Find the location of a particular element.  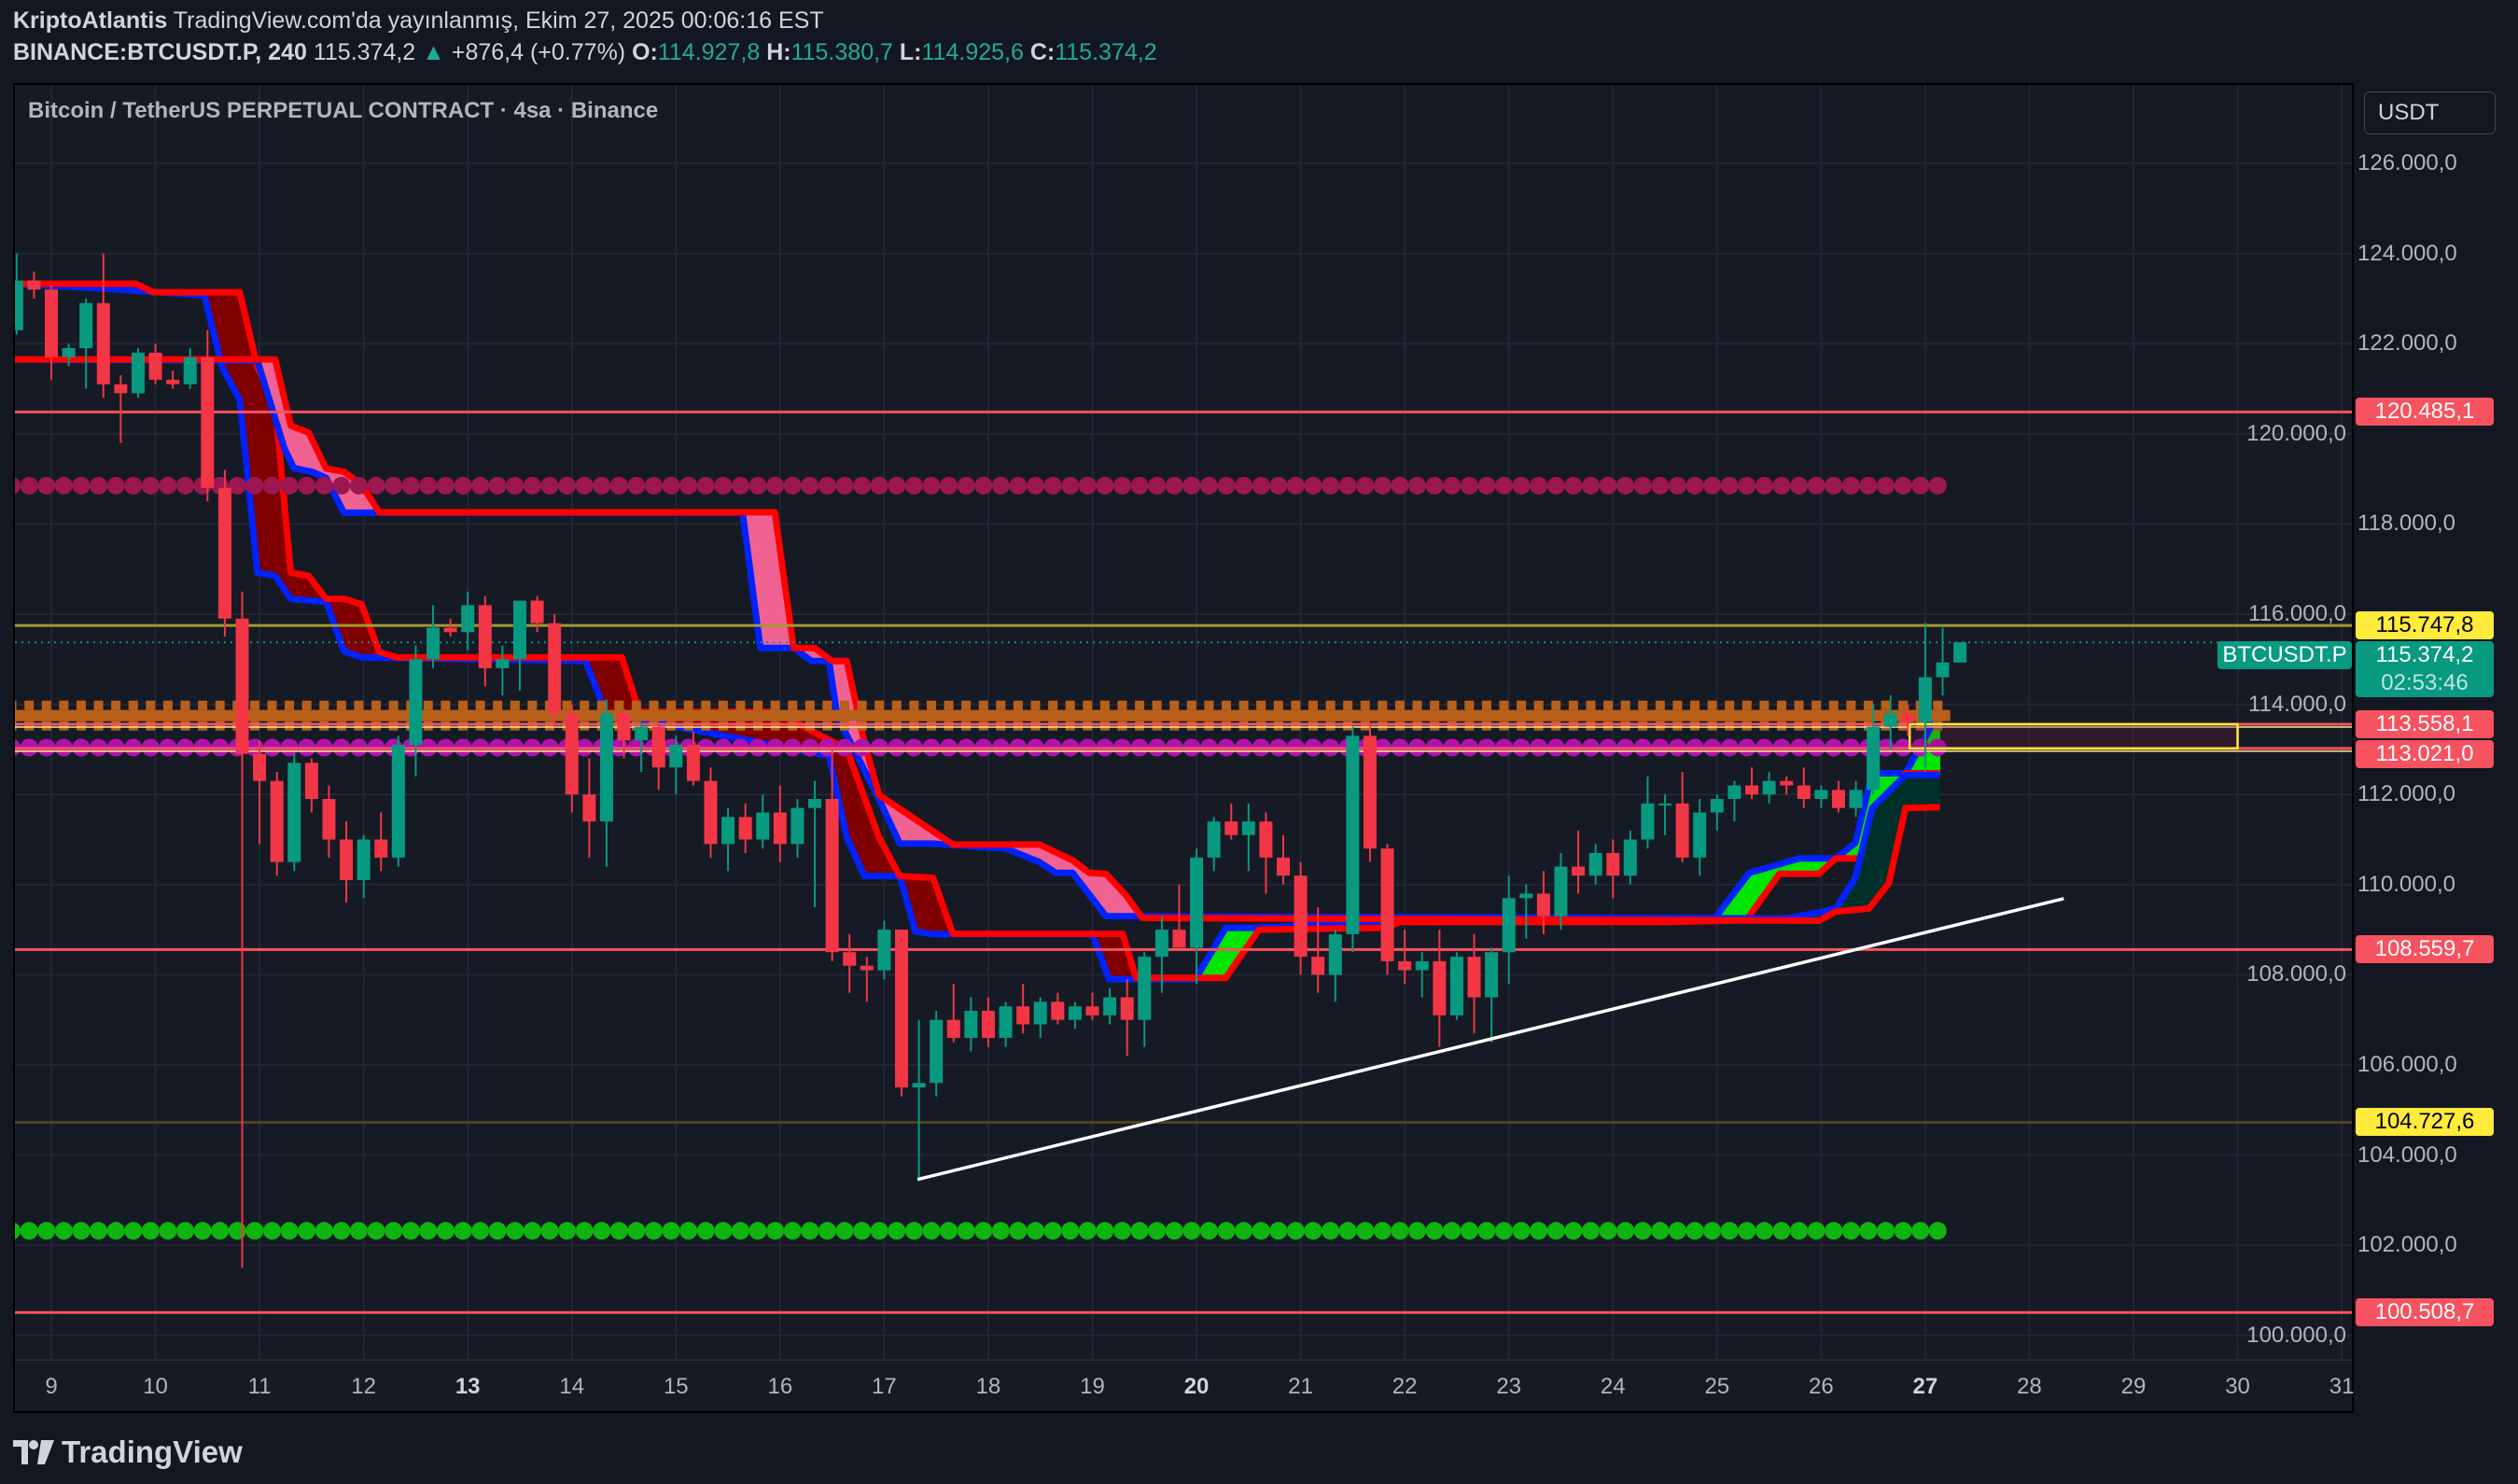

close-value: 115.374,2 is located at coordinates (1106, 52).